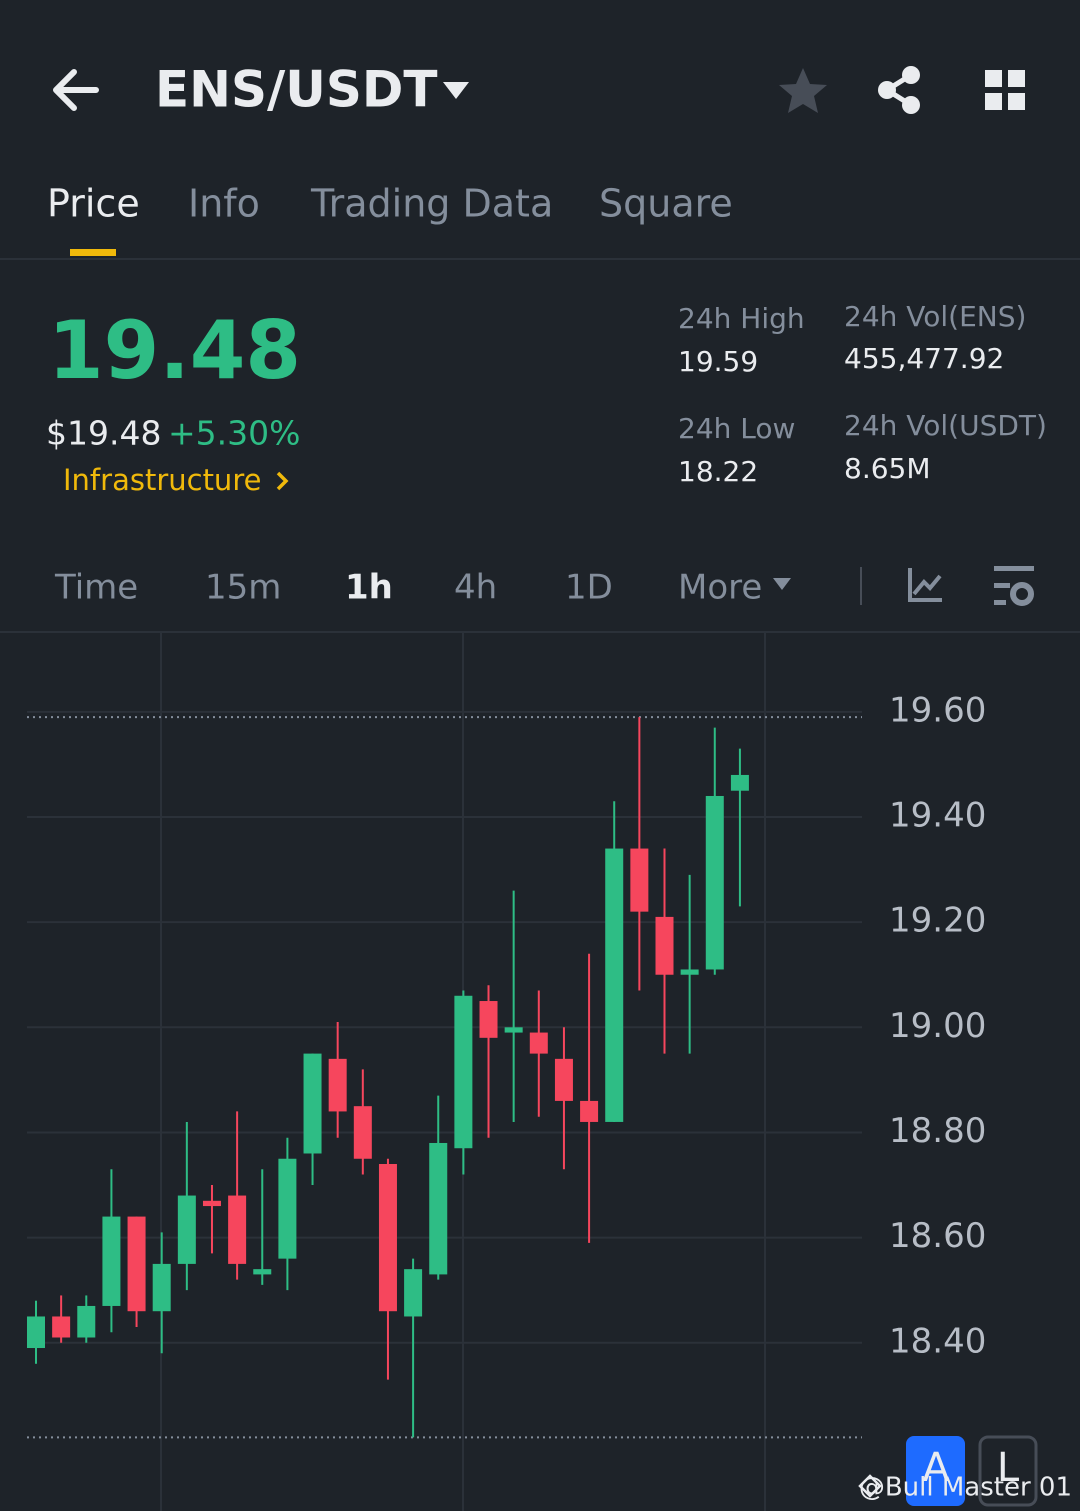 The width and height of the screenshot is (1080, 1511). What do you see at coordinates (93, 252) in the screenshot?
I see `tab-indicator` at bounding box center [93, 252].